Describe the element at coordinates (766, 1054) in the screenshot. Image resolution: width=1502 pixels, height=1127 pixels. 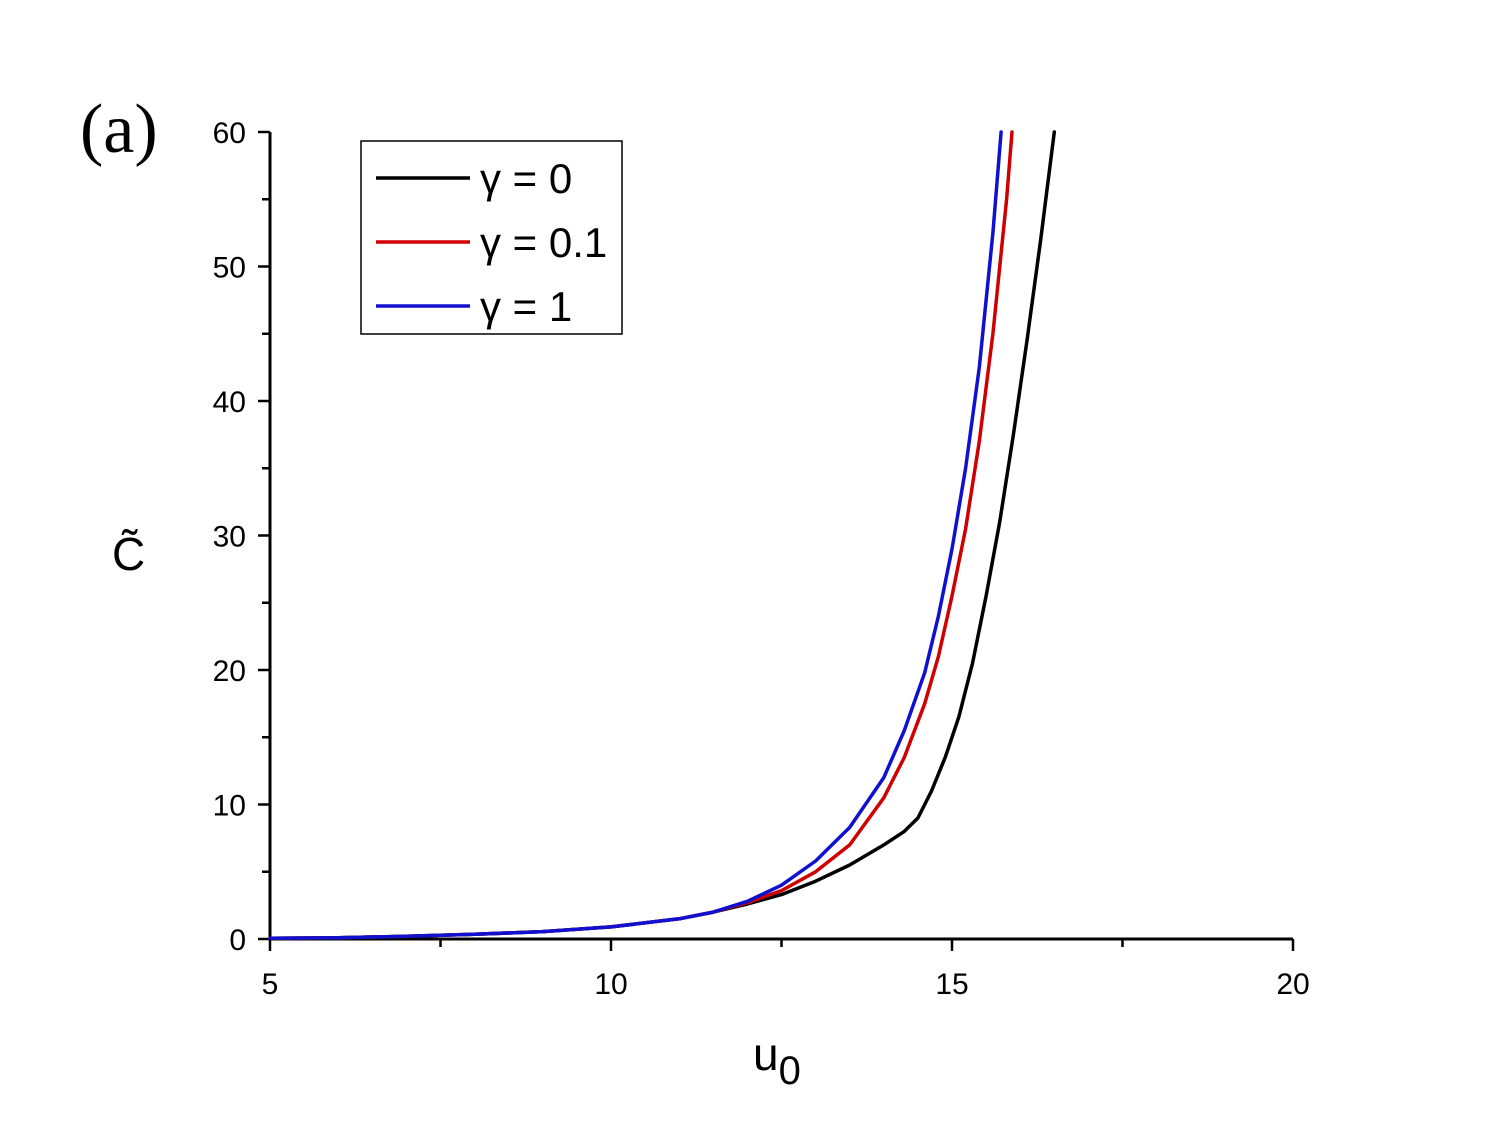
I see `x-axis-title-main: u` at that location.